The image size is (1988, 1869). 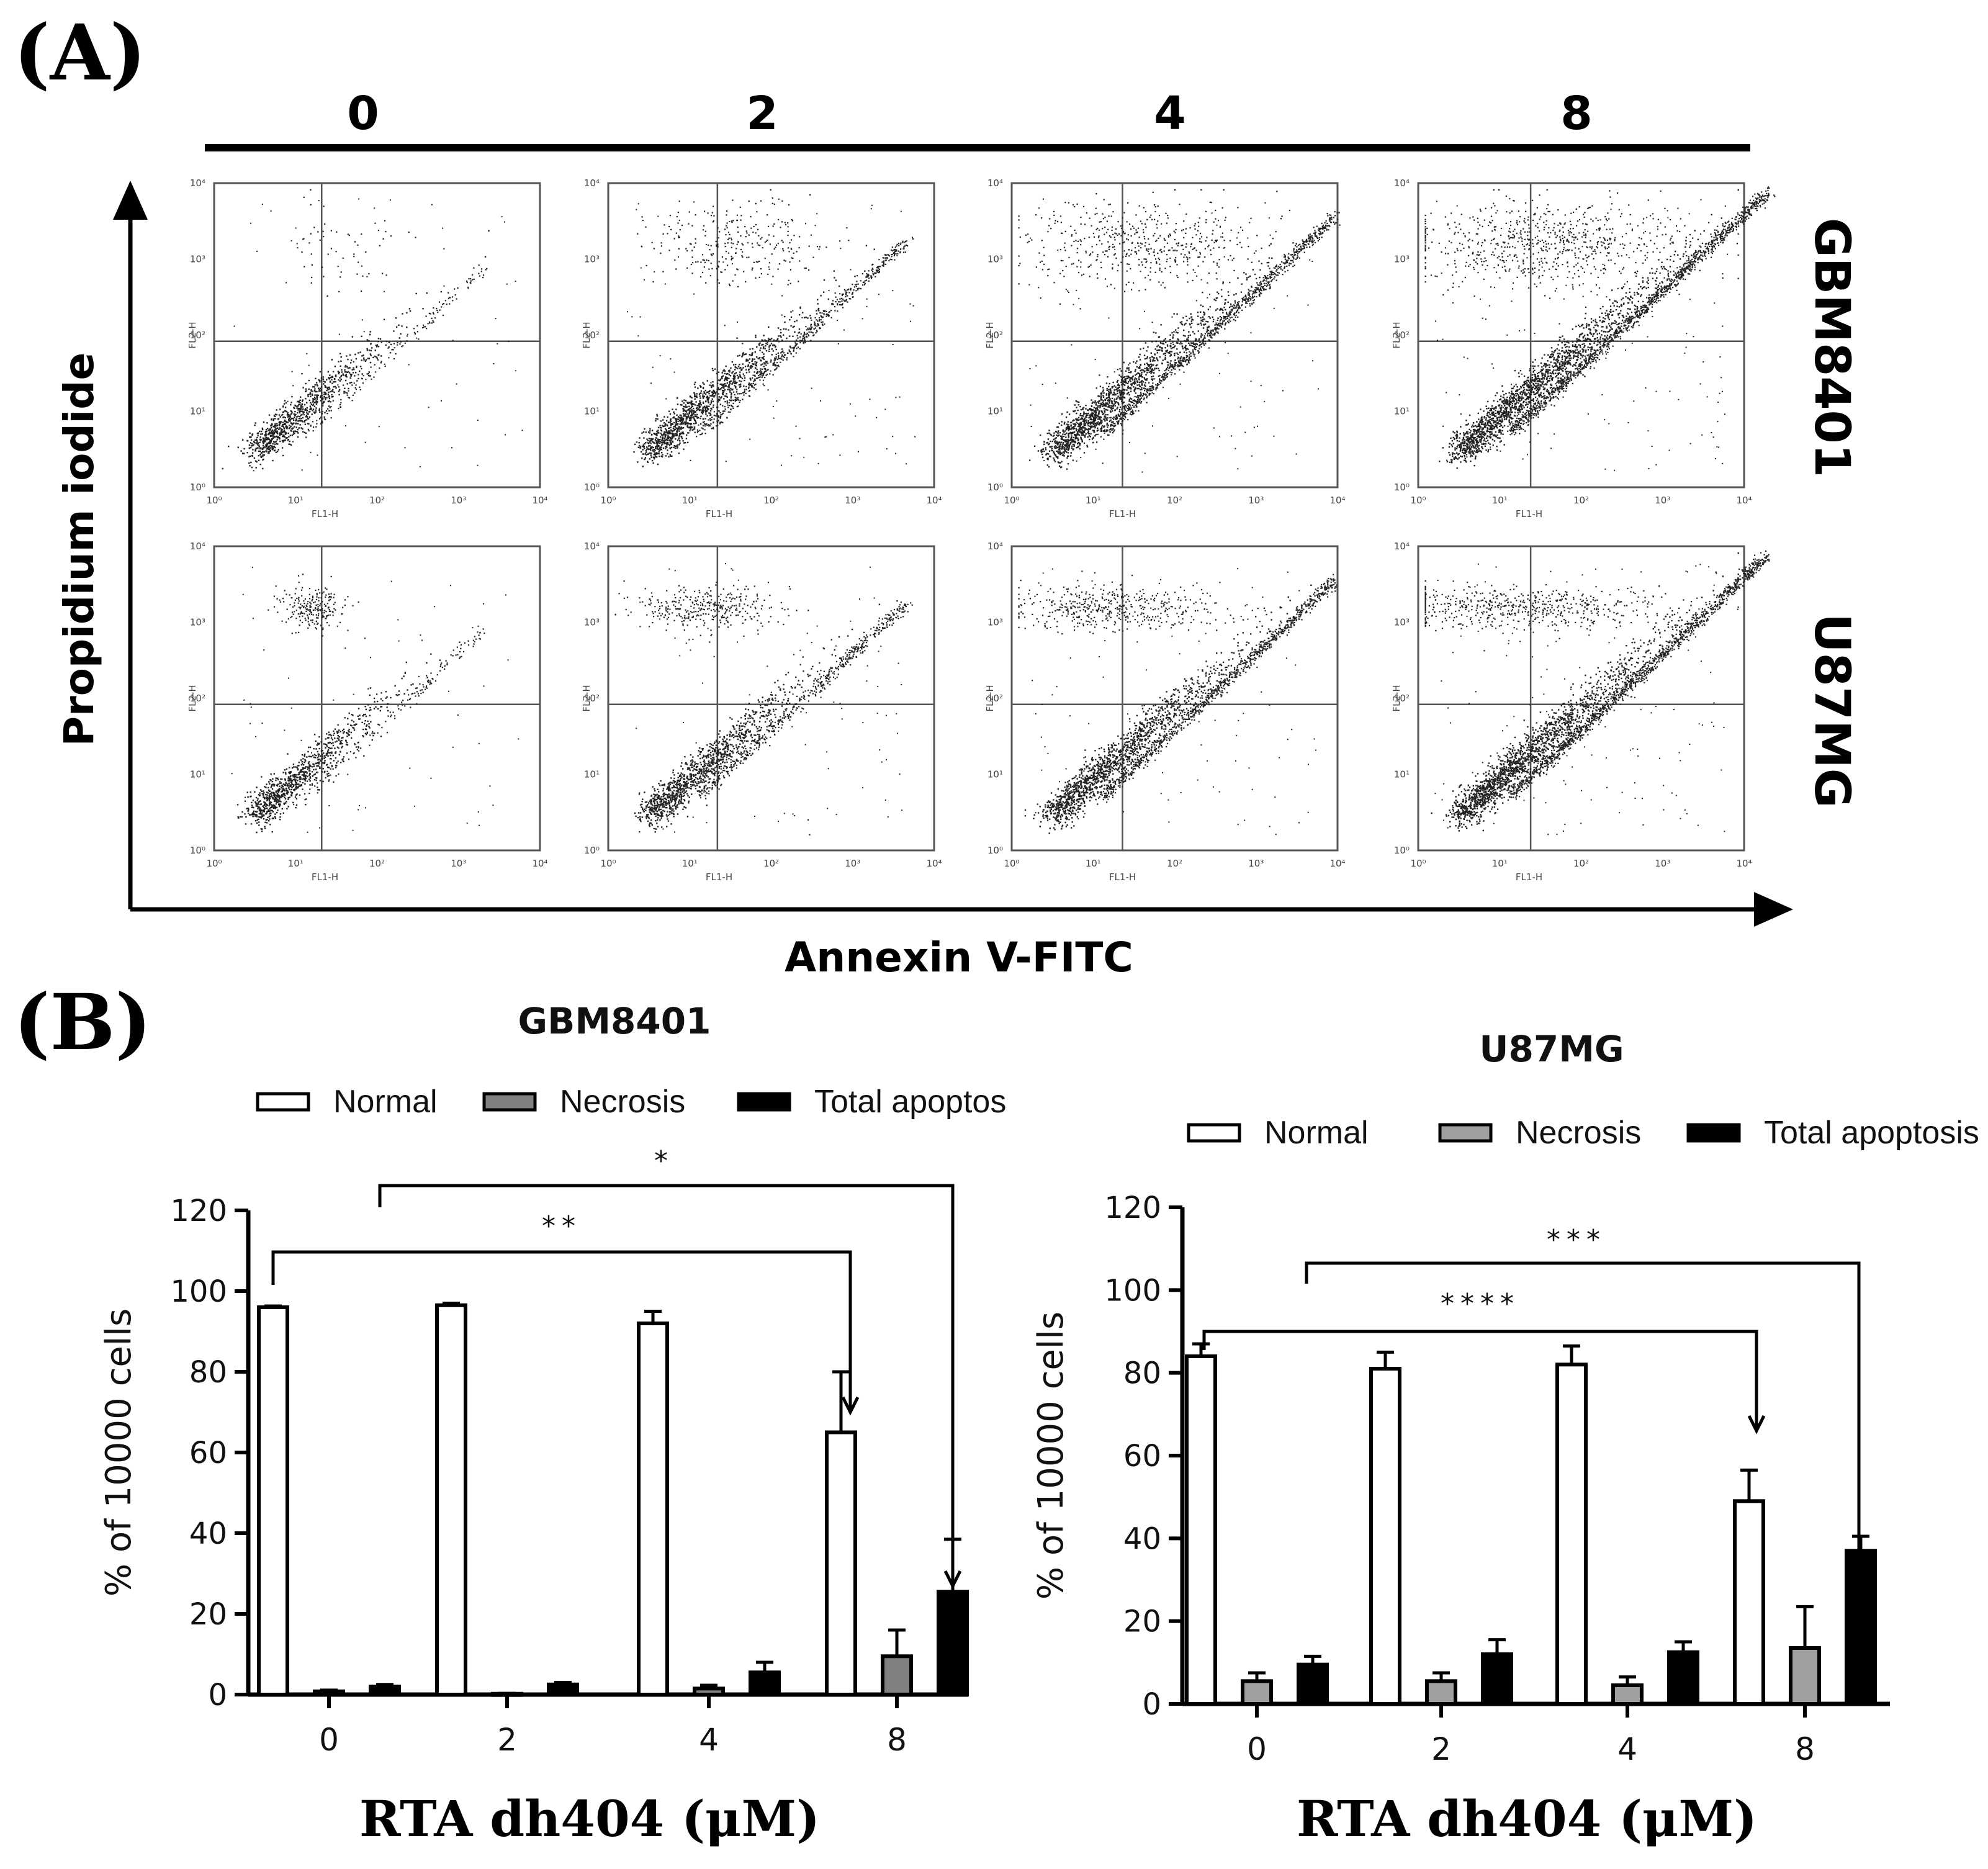 I want to click on significance-label: *, so click(x=664, y=1161).